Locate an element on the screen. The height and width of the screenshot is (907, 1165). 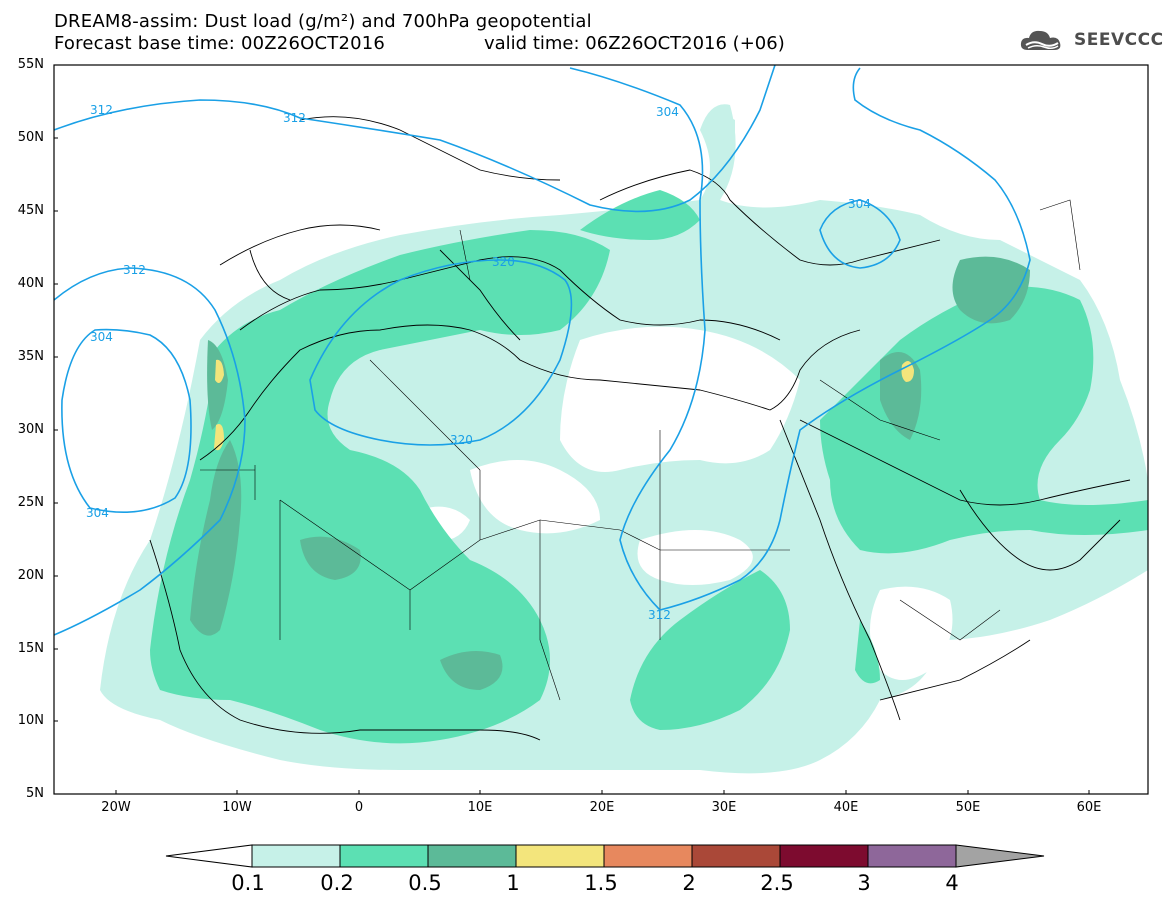
lon-label: 30E is located at coordinates (724, 807).